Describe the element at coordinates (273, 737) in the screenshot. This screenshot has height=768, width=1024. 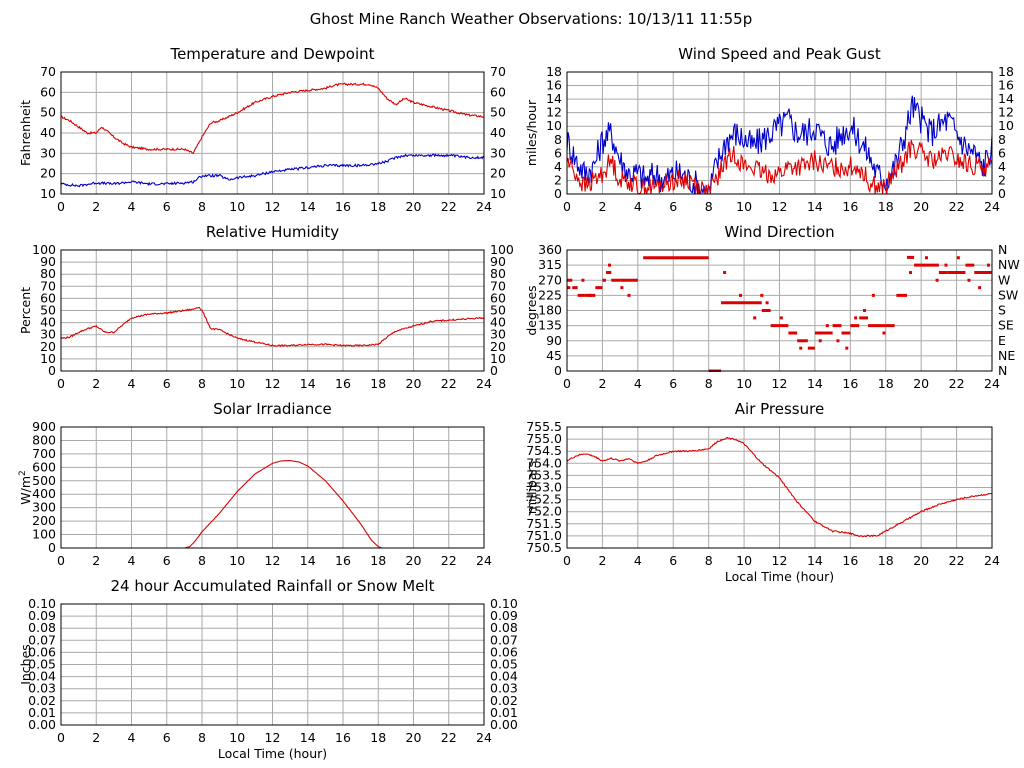
I see `x-tick-label: 12` at that location.